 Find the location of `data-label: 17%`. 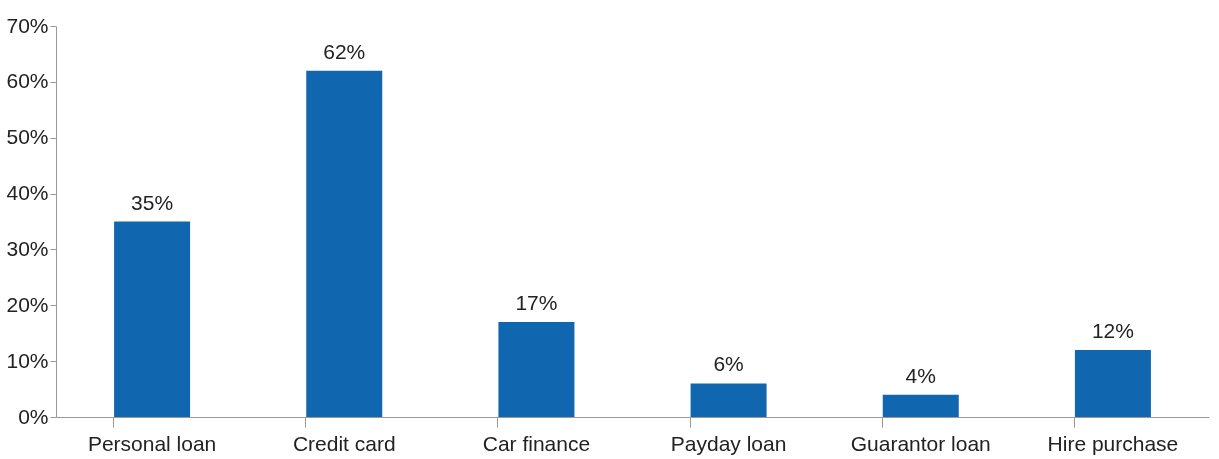

data-label: 17% is located at coordinates (536, 303).